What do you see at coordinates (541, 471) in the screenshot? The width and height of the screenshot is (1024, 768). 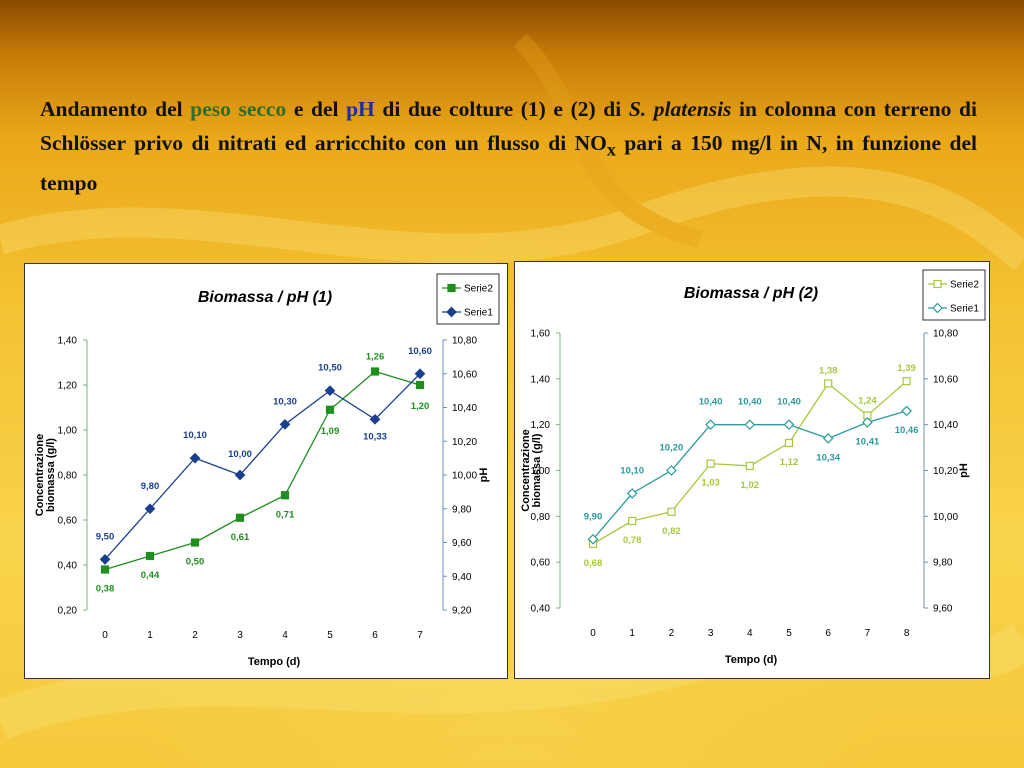 I see `chart2-left-tick-label: 1,00` at bounding box center [541, 471].